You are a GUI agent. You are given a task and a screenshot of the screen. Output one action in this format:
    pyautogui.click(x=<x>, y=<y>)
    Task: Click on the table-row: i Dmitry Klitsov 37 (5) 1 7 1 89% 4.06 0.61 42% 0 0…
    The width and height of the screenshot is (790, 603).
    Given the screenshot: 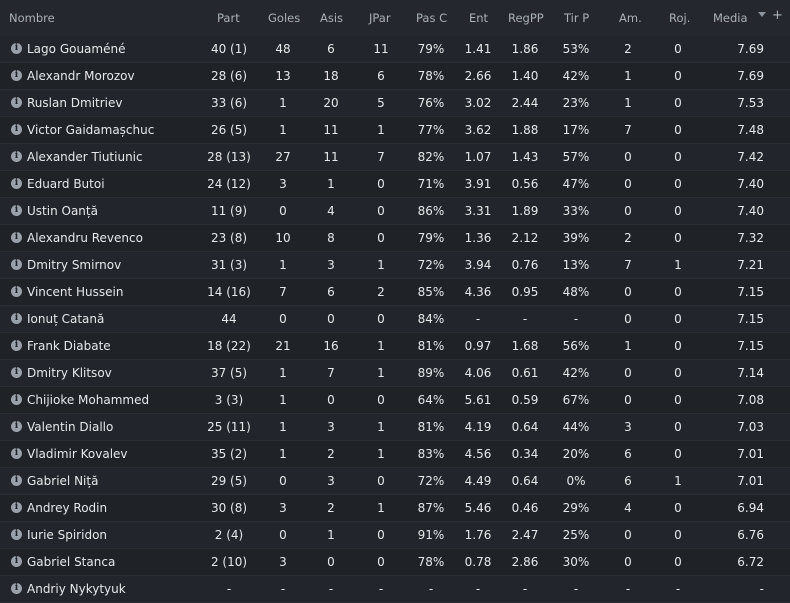 What is the action you would take?
    pyautogui.click(x=395, y=373)
    